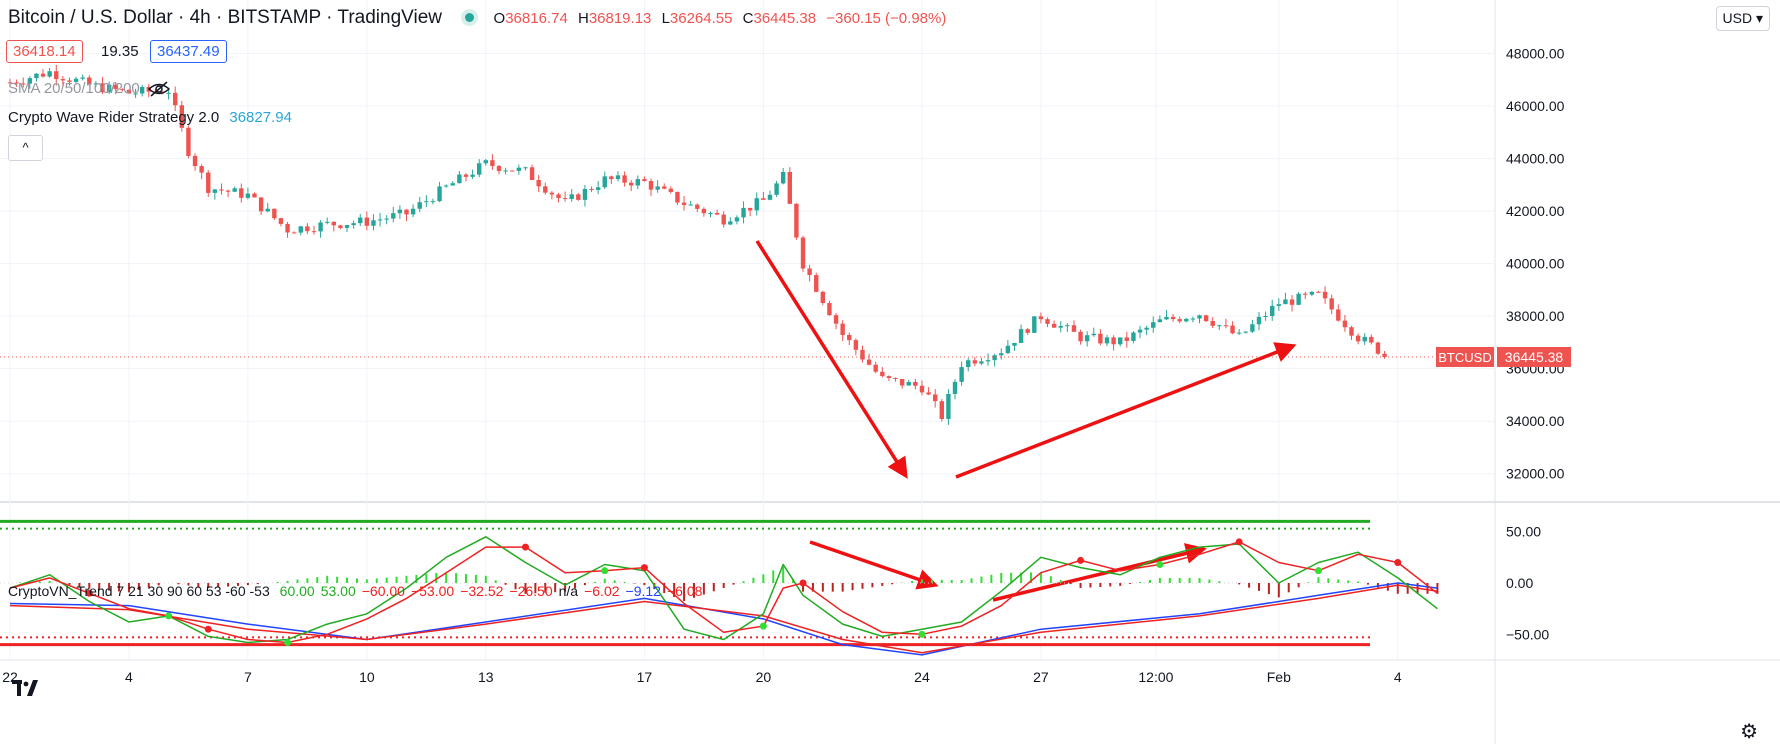 Image resolution: width=1780 pixels, height=744 pixels. What do you see at coordinates (719, 587) in the screenshot?
I see `oscillator-pane` at bounding box center [719, 587].